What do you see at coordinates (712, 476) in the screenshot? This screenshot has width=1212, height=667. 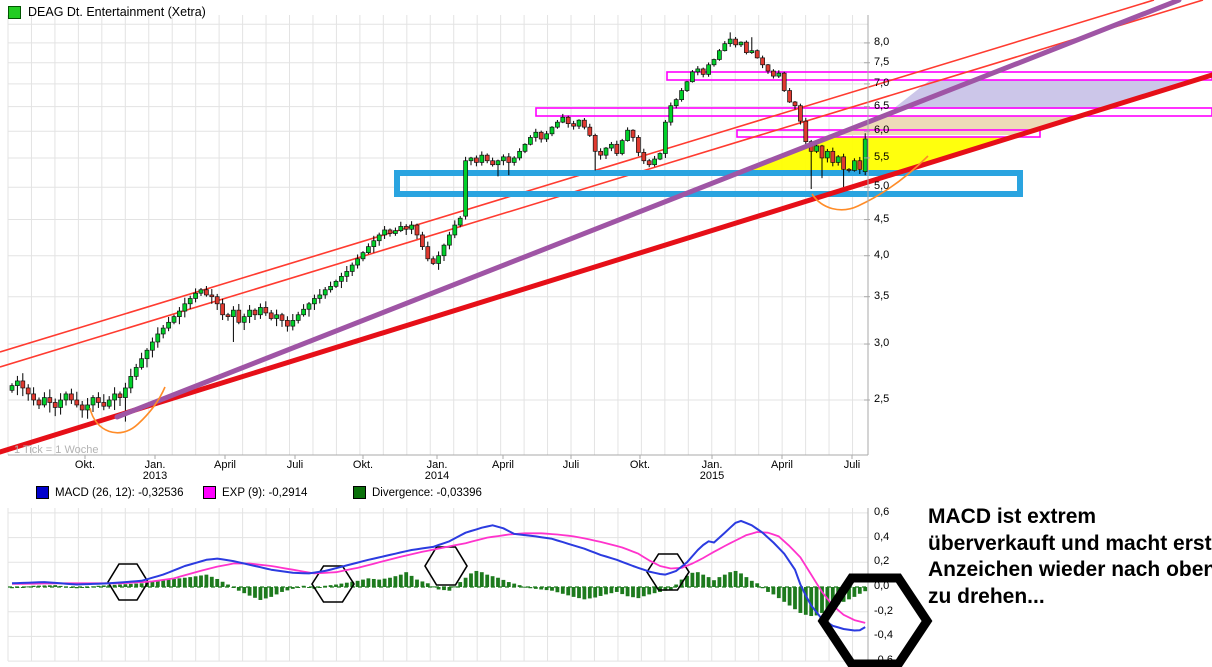 I see `x-axis-year-label: 2015` at bounding box center [712, 476].